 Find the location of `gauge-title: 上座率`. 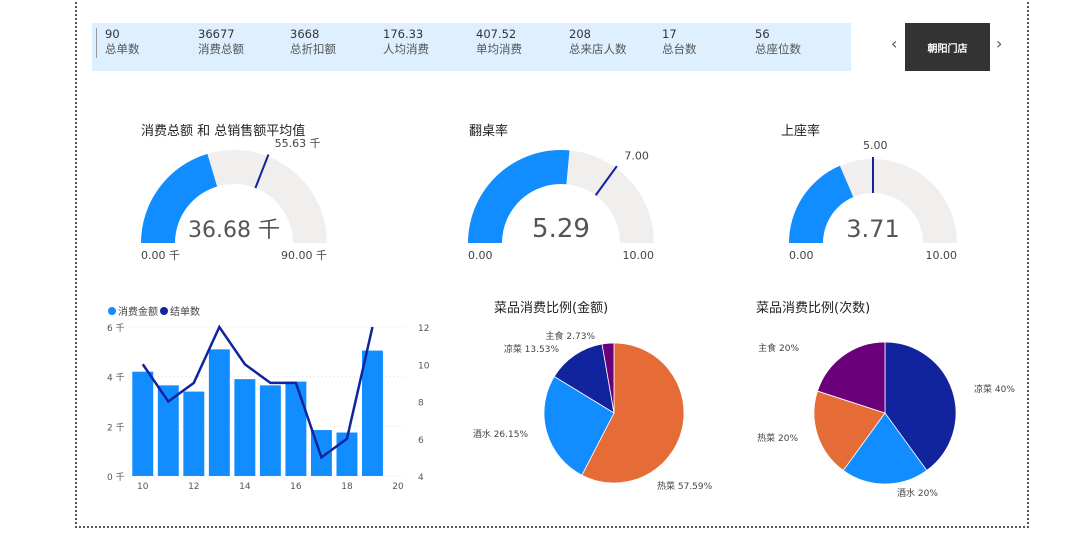

gauge-title: 上座率 is located at coordinates (801, 131).